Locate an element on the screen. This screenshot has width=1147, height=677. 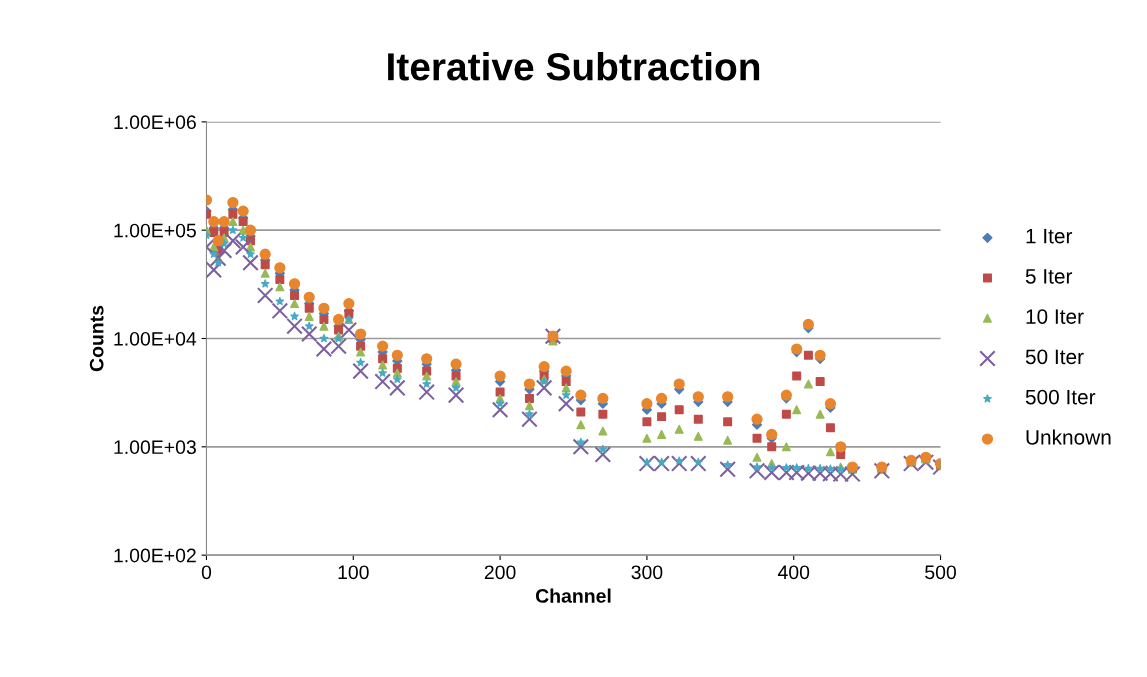
y-tick-label: 1.00E+02 is located at coordinates (155, 555).